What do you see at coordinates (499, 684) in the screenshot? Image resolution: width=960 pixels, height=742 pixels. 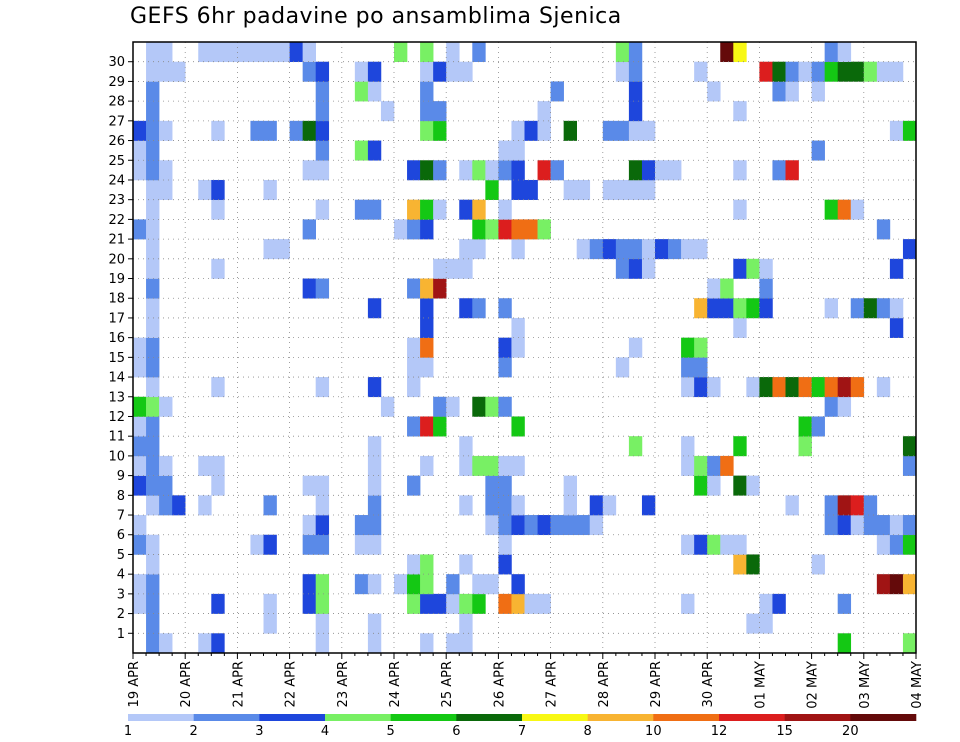 I see `x-tick-label: 26 APR` at bounding box center [499, 684].